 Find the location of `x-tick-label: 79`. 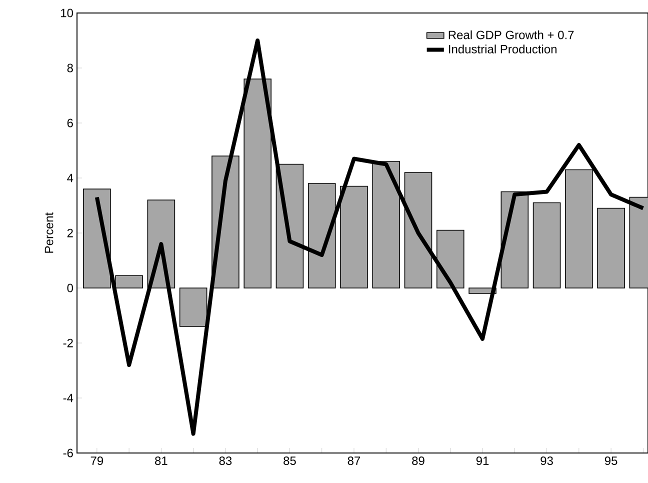

x-tick-label: 79 is located at coordinates (97, 461).